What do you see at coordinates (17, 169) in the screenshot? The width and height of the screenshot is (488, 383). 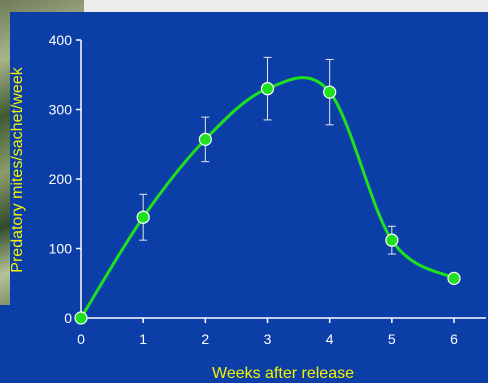 I see `y-axis-label: Predatory mites/sachet/week` at bounding box center [17, 169].